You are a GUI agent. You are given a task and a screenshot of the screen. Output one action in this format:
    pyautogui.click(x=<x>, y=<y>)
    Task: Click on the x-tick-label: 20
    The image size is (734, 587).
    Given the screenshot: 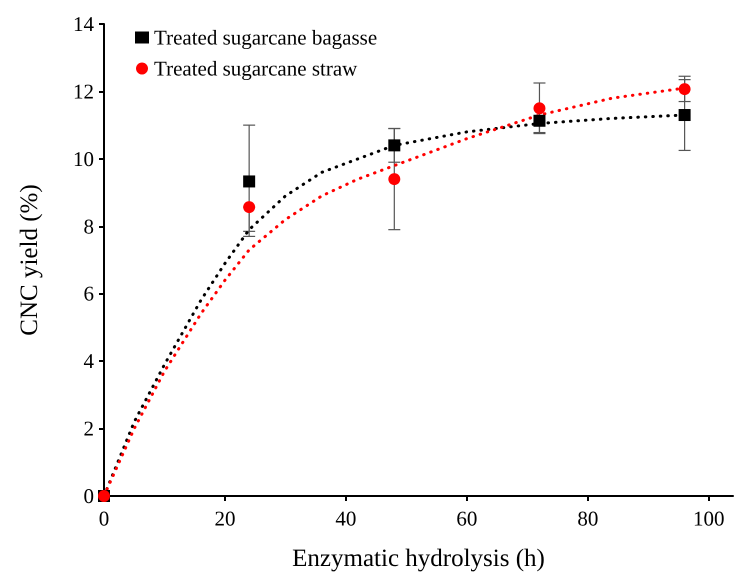 What is the action you would take?
    pyautogui.click(x=225, y=518)
    